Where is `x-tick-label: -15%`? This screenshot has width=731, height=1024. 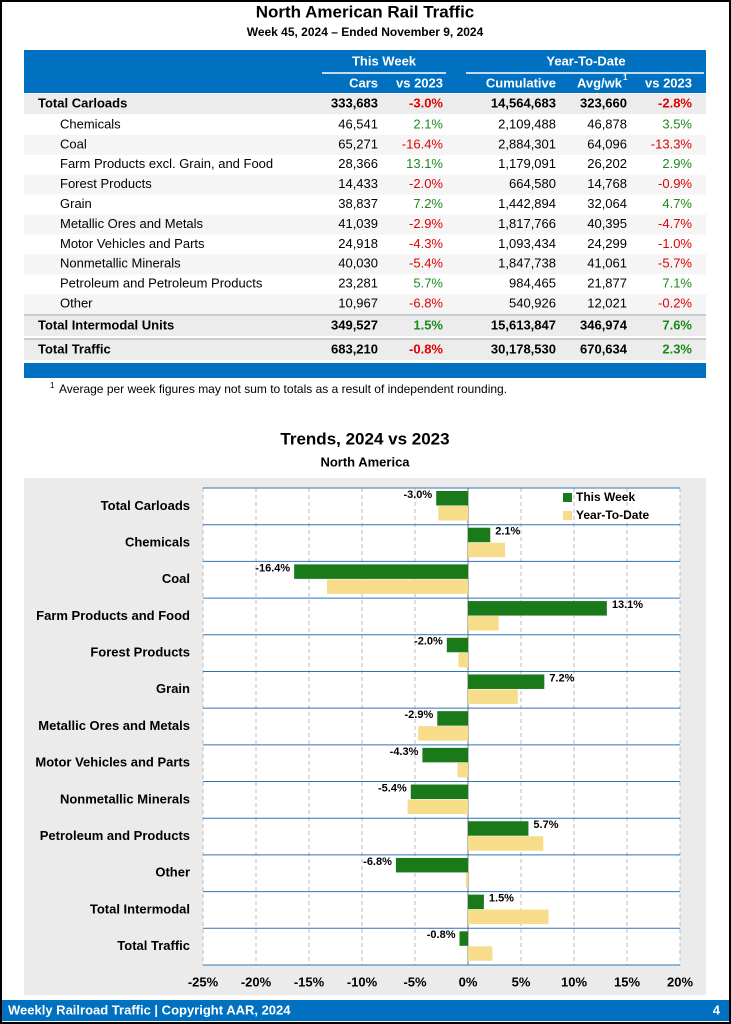
x-tick-label: -15% is located at coordinates (309, 981).